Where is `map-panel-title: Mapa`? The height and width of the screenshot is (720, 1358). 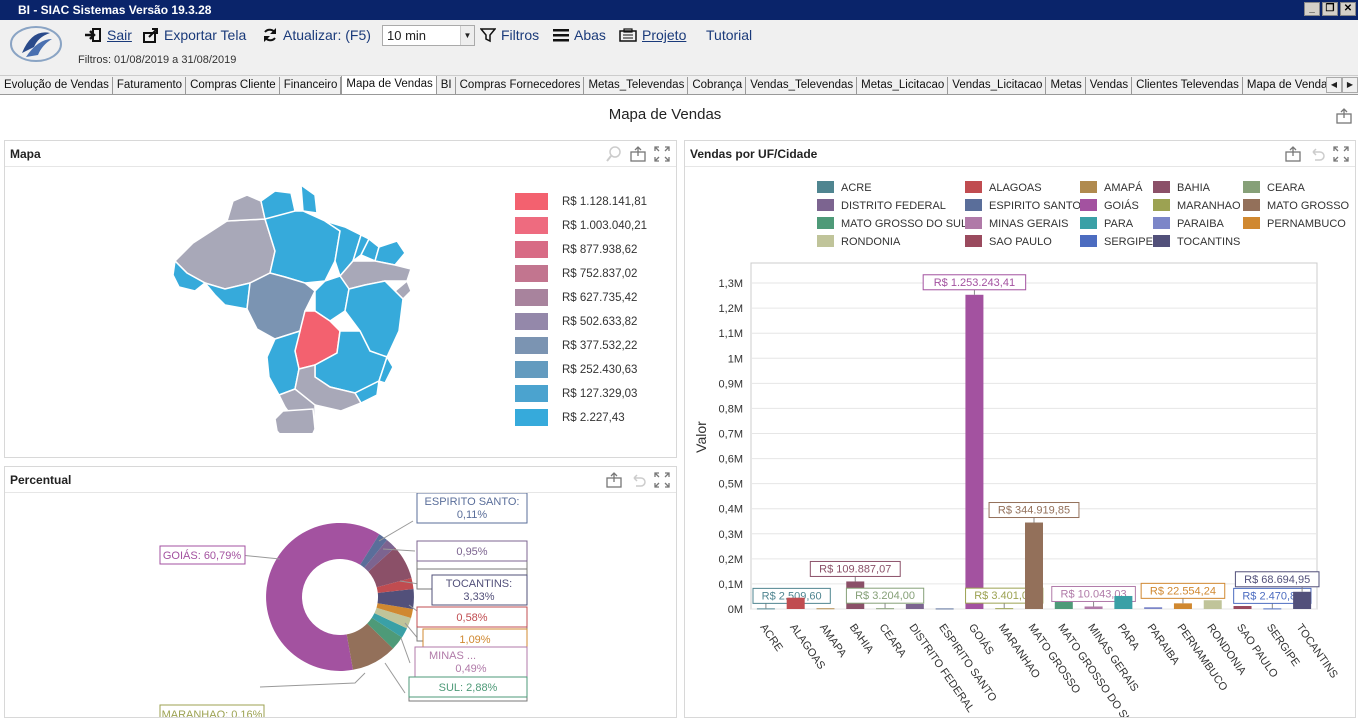 map-panel-title: Mapa is located at coordinates (25, 154).